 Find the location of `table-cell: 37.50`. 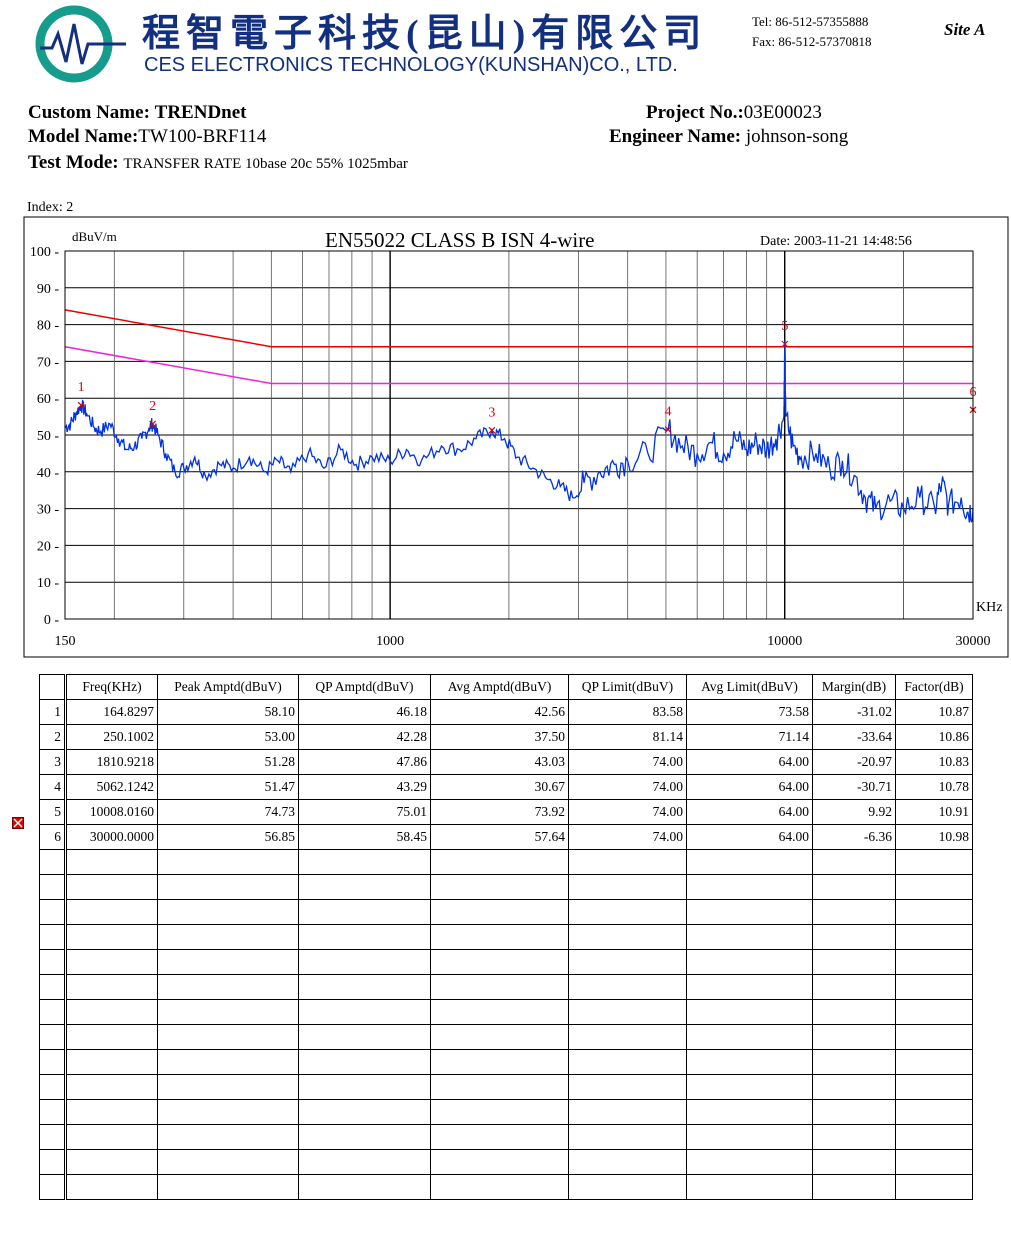

table-cell: 37.50 is located at coordinates (499, 737).